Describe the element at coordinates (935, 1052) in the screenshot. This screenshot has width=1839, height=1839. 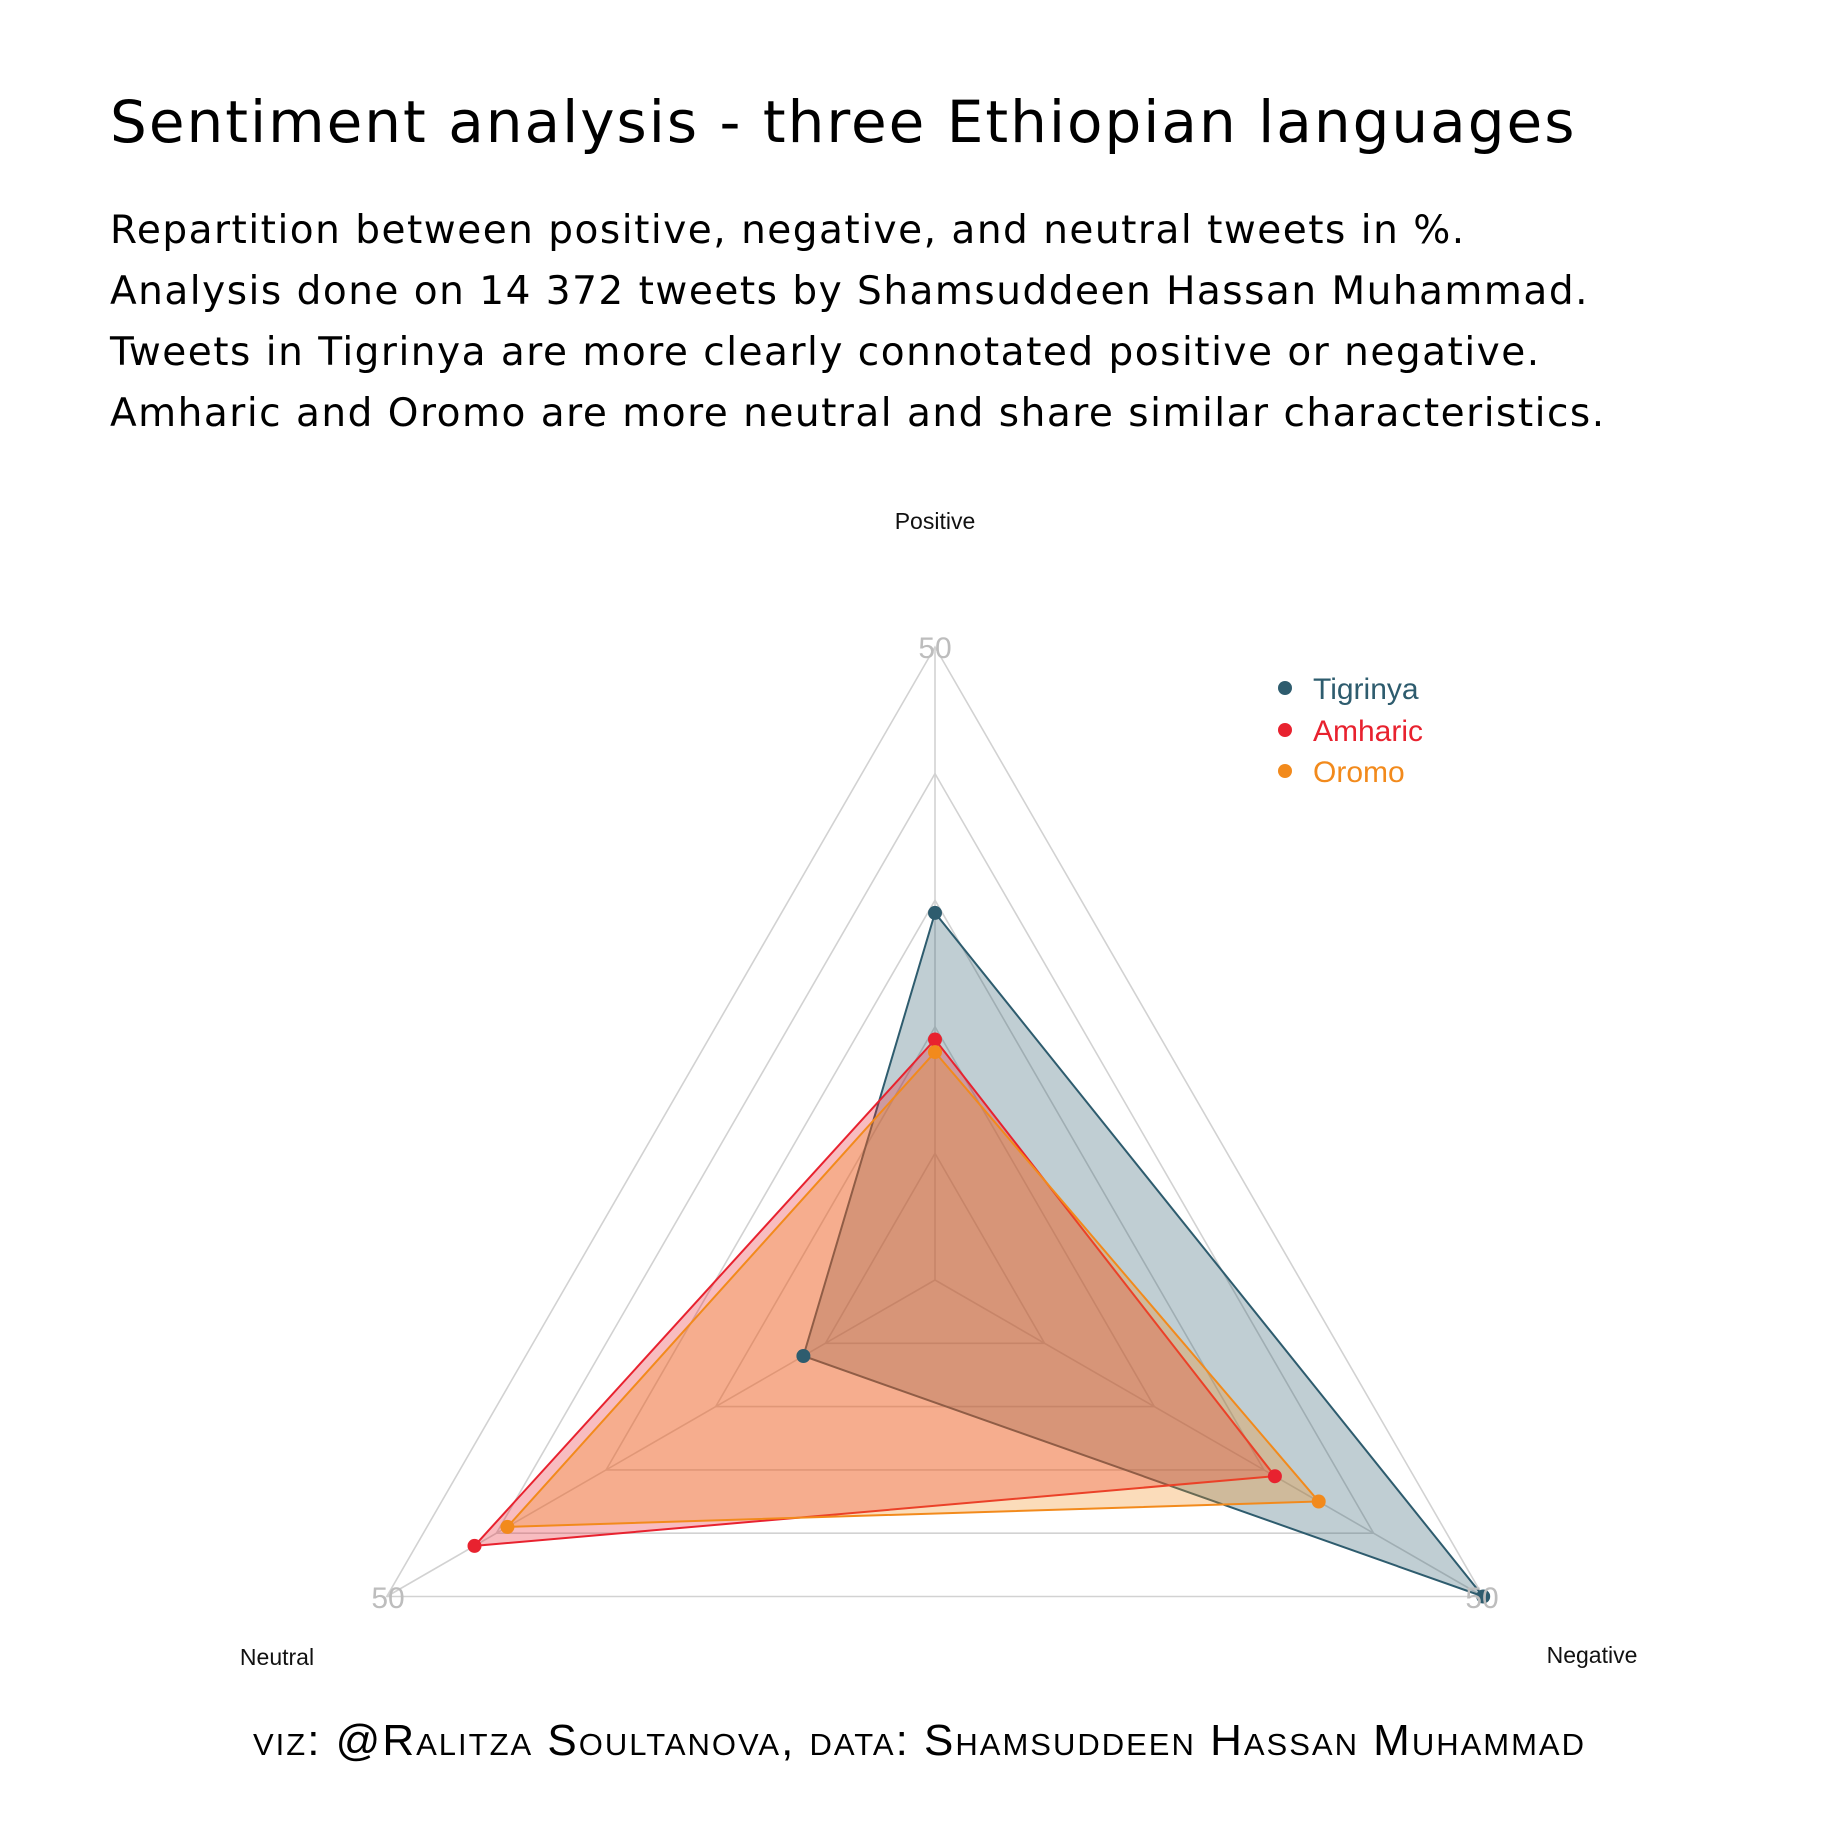
I see `data-point-oromo-positive` at that location.